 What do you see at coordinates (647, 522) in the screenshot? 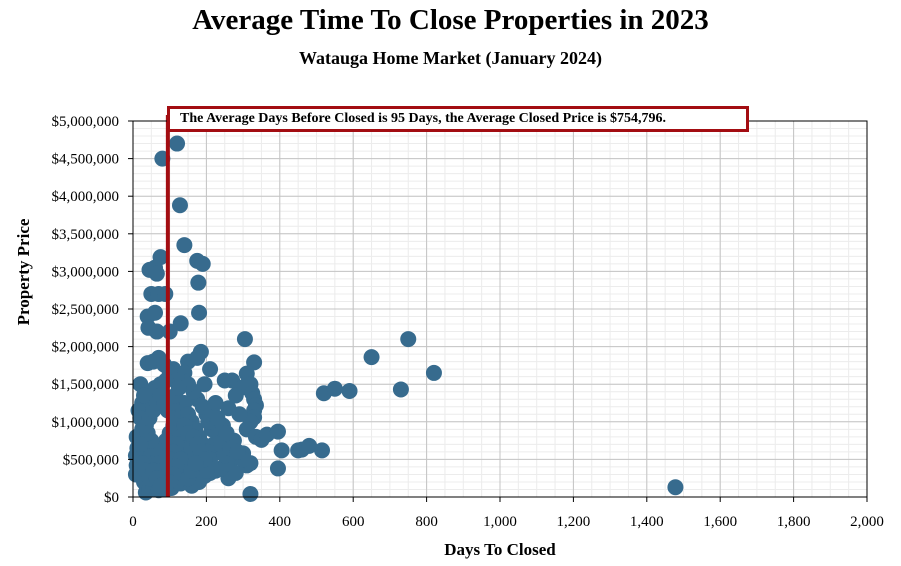
I see `x-tick-label: 1,400` at bounding box center [647, 522].